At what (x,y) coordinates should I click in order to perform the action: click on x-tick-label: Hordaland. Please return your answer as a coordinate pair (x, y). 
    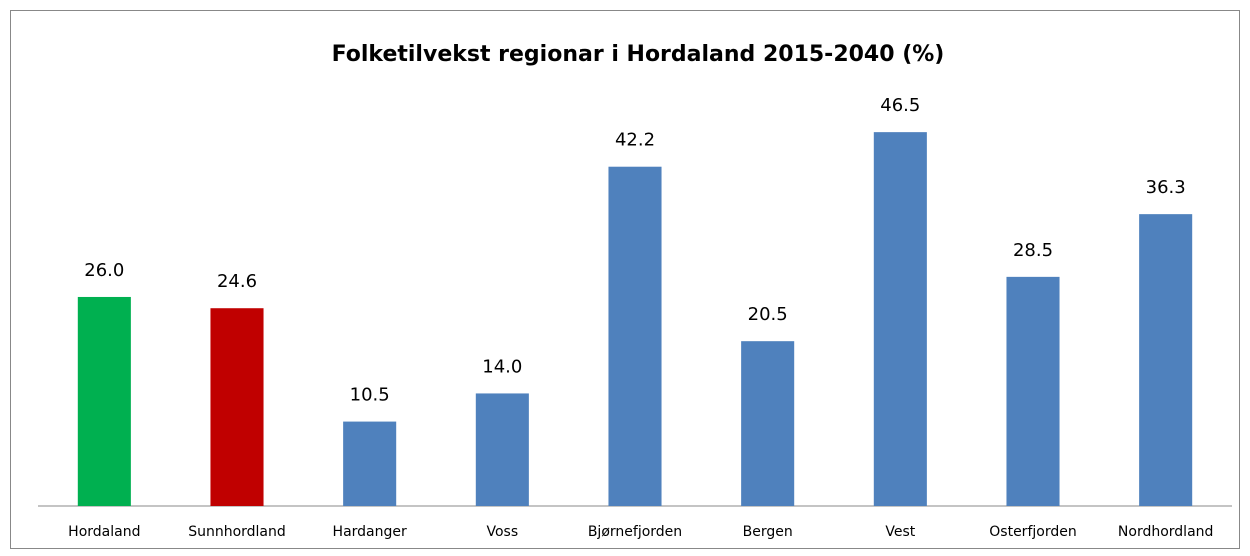
    Looking at the image, I should click on (104, 532).